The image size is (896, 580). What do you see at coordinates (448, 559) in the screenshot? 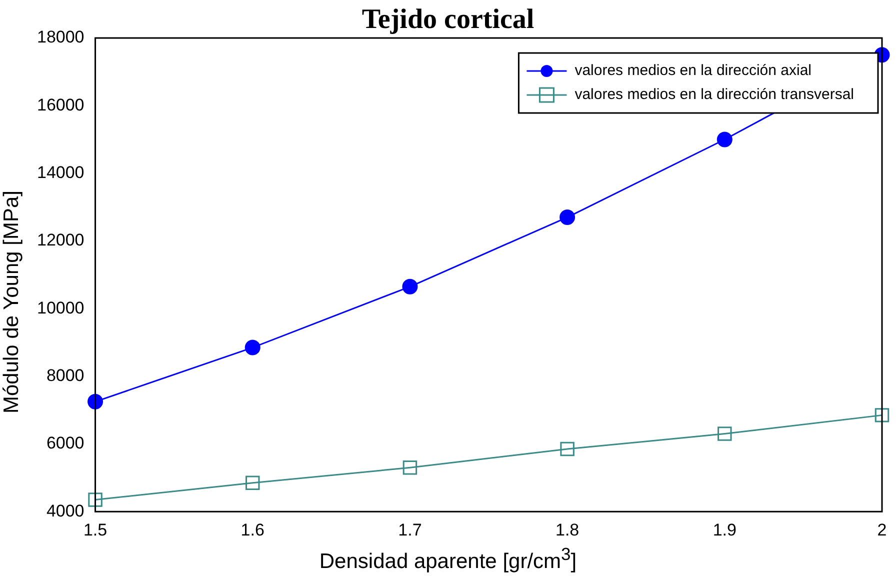
I see `x-axis-title: Densidad aparente [gr/cm$^{3}$]` at bounding box center [448, 559].